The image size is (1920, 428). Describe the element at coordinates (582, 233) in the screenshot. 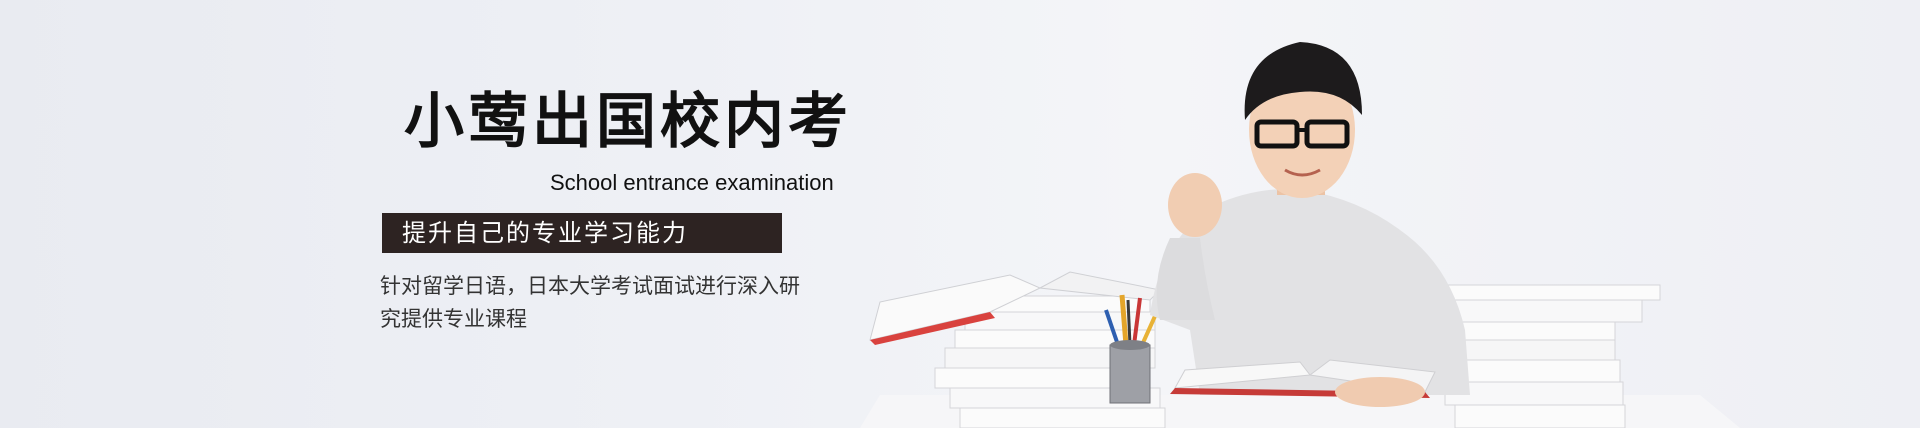

I see `banner-tagline: 提升自己的专业学习能力` at that location.